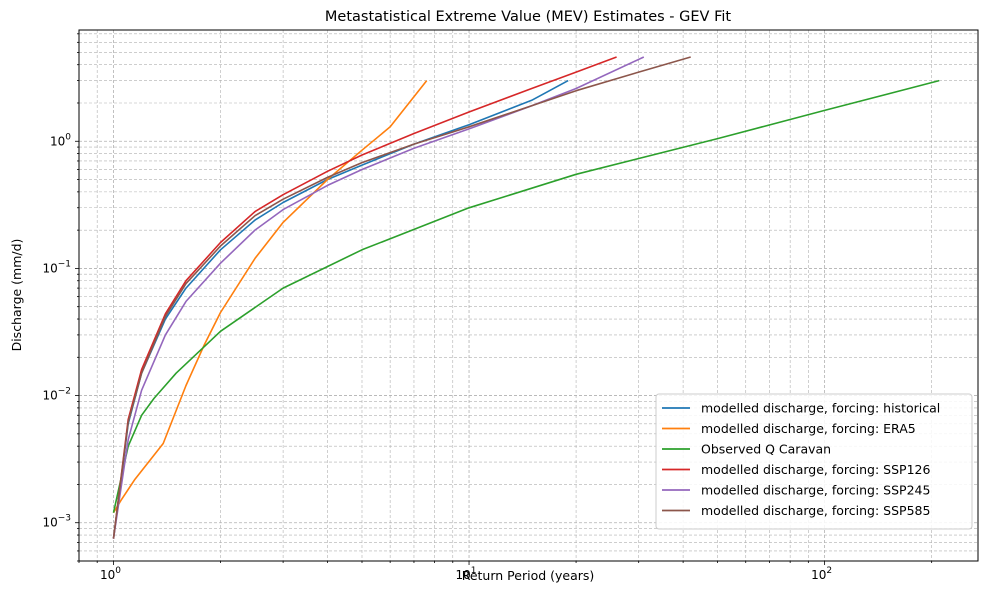  I want to click on legend-label: modelled discharge, forcing: SSP126, so click(815, 469).